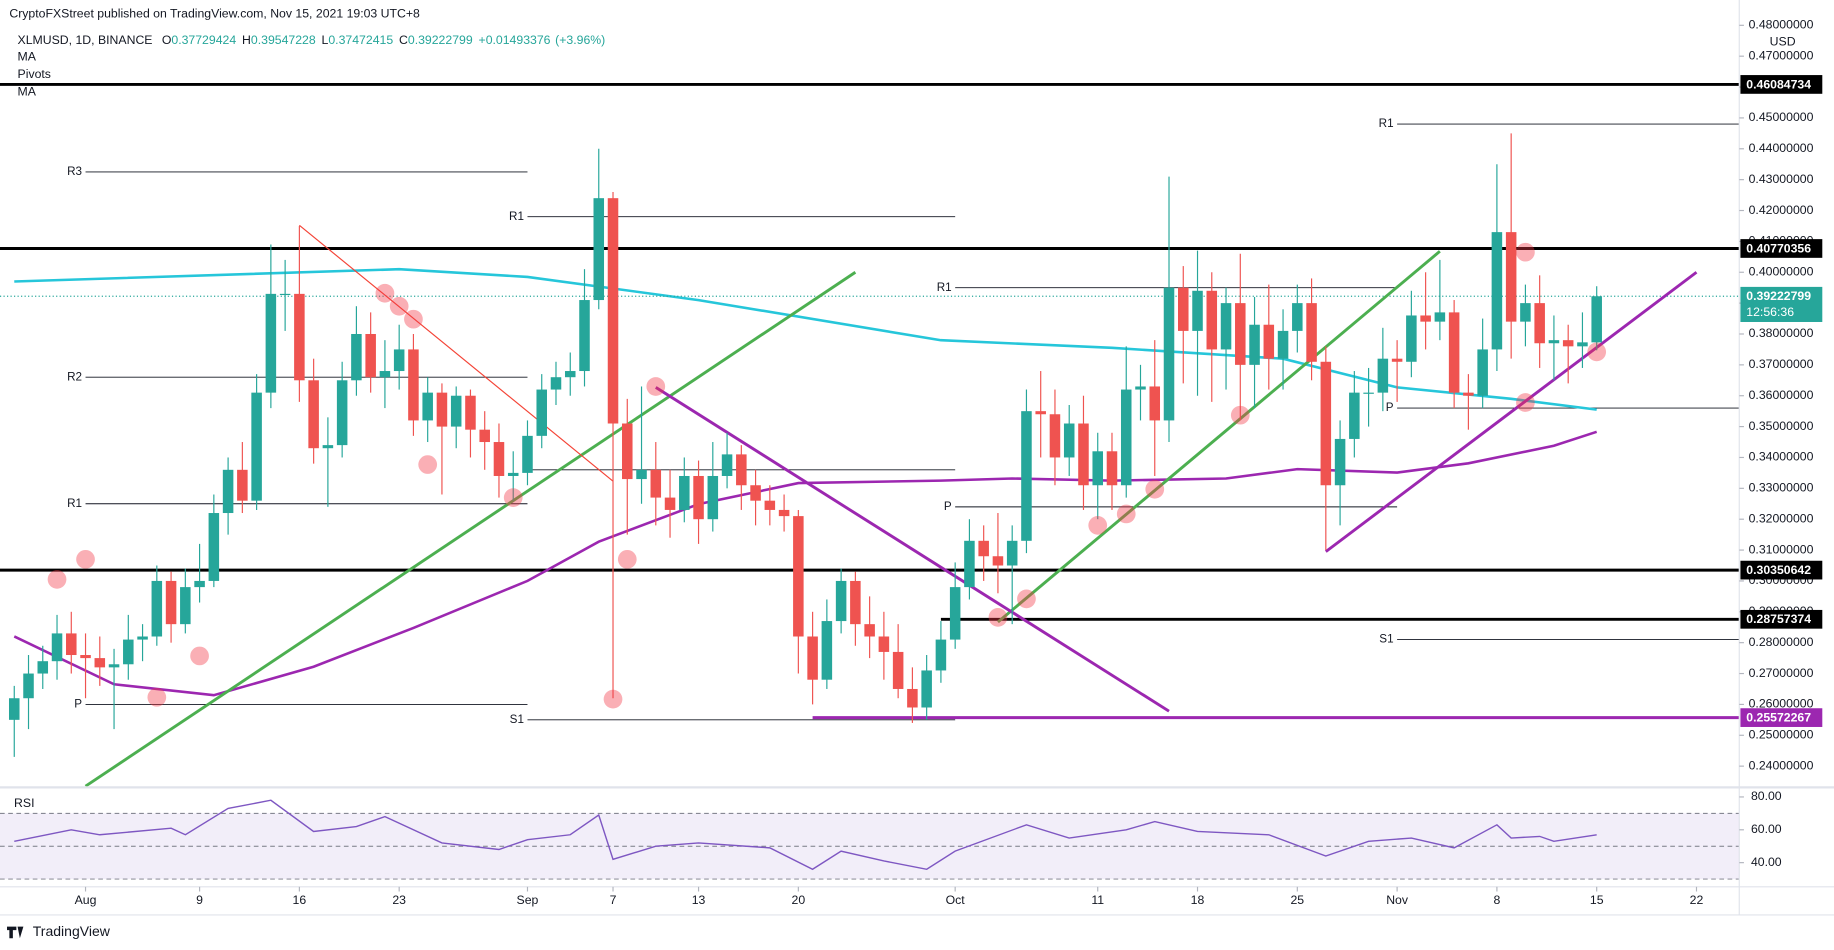 Image resolution: width=1834 pixels, height=950 pixels. Describe the element at coordinates (34, 74) in the screenshot. I see `indicator-name: Pivots` at that location.